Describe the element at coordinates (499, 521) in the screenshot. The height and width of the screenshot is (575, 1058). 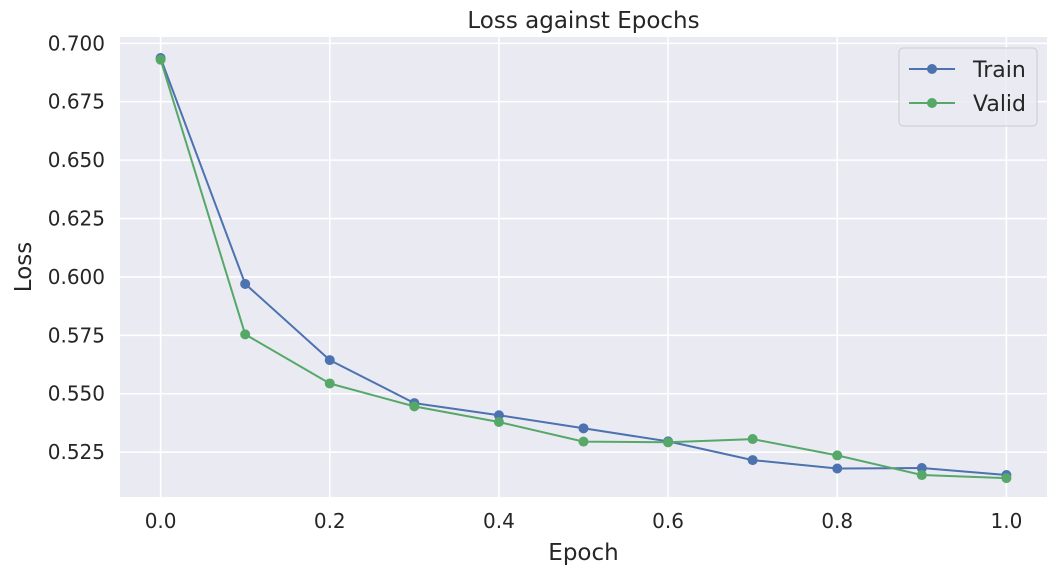
I see `x-tick-label: 0.4` at that location.